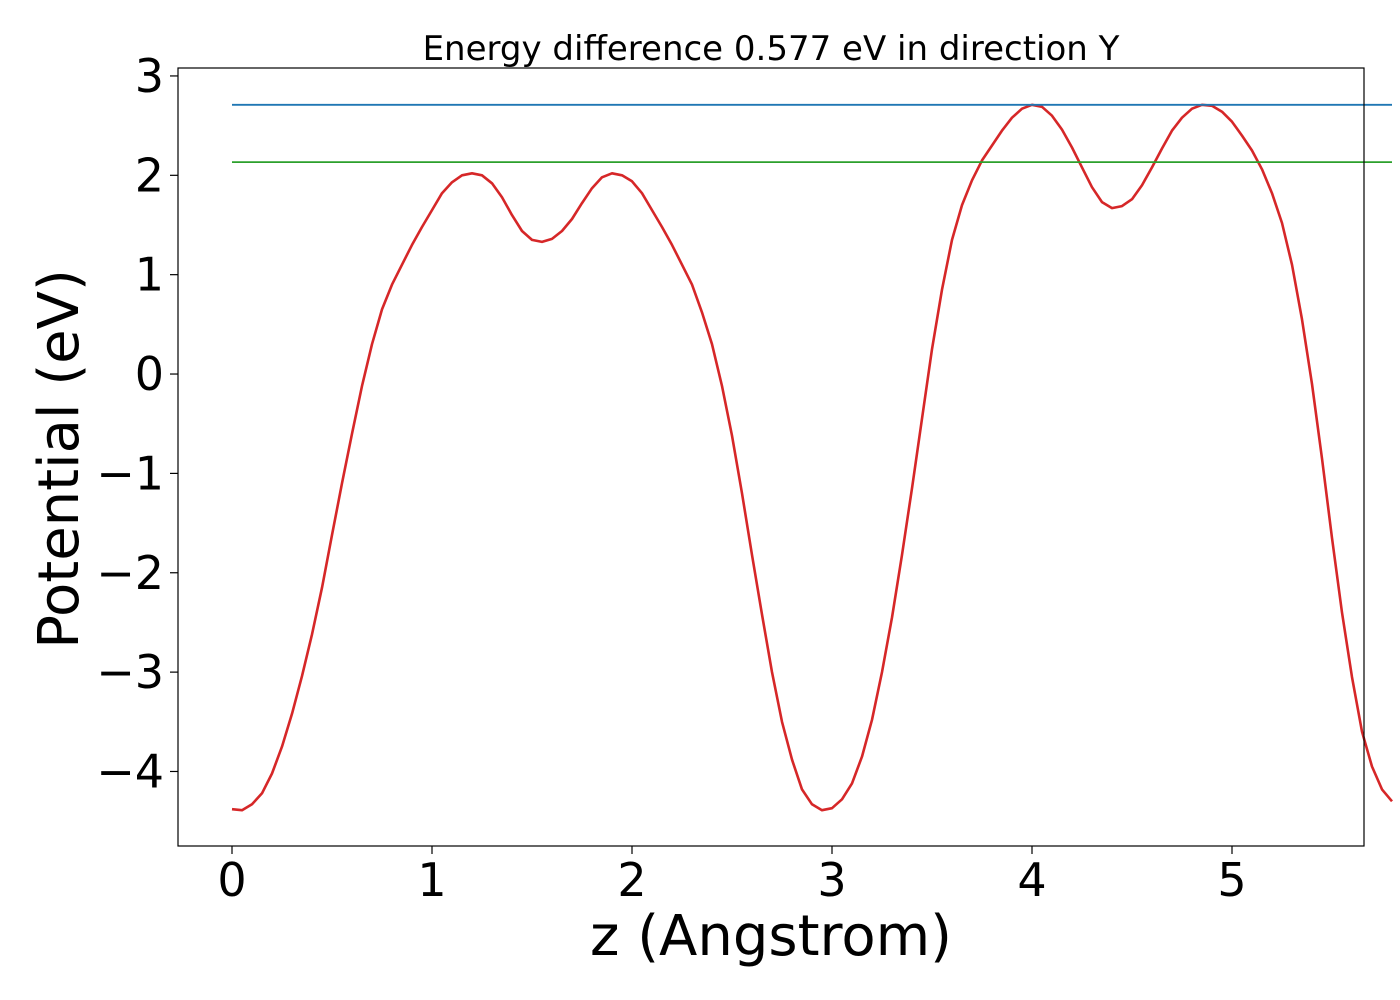 The image size is (1400, 1000). I want to click on y-tick-label: −2, so click(130, 573).